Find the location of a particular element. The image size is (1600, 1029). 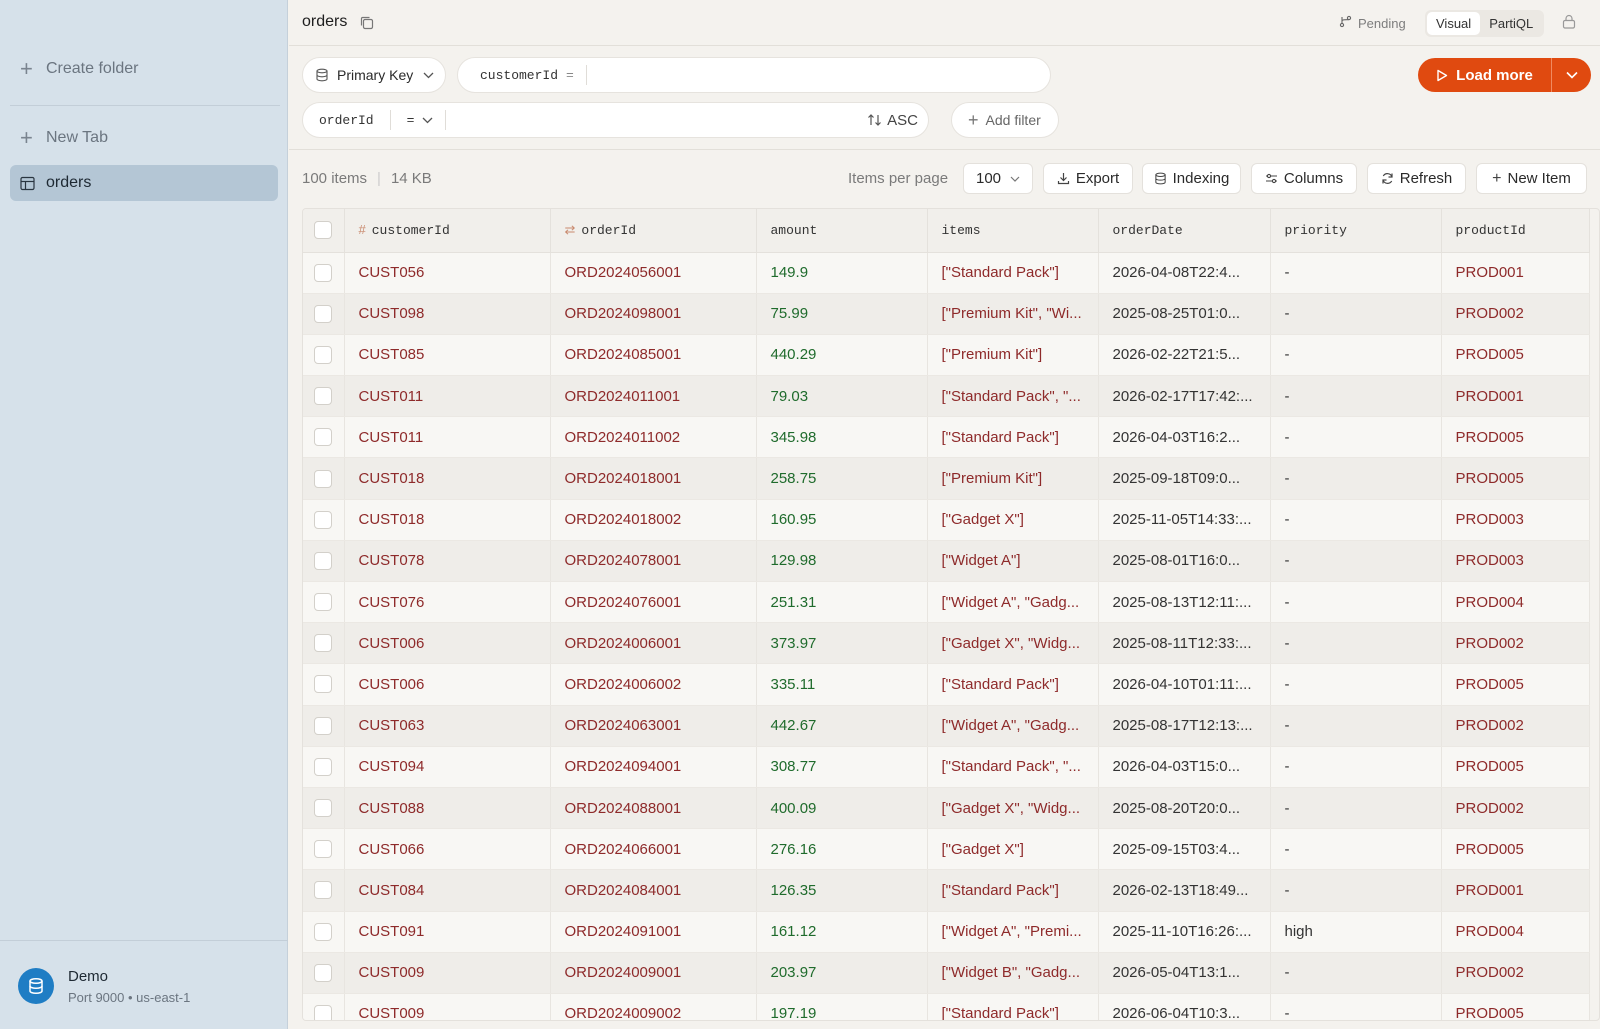

cell-items: ["Widget A"] is located at coordinates (1013, 561).